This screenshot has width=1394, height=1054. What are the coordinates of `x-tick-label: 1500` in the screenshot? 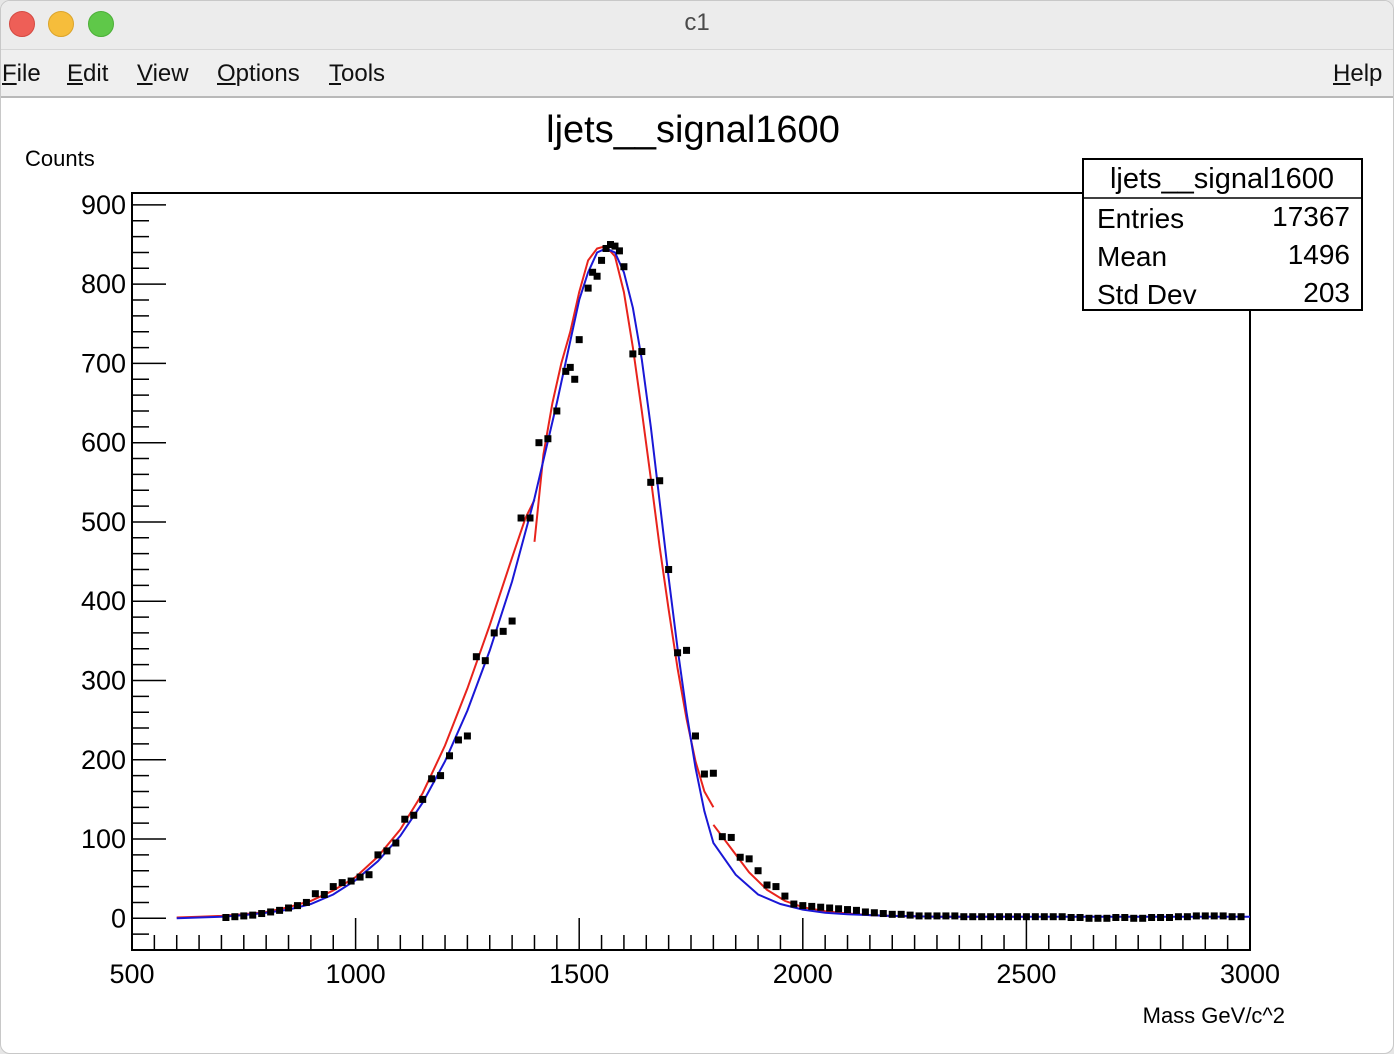 It's located at (579, 974).